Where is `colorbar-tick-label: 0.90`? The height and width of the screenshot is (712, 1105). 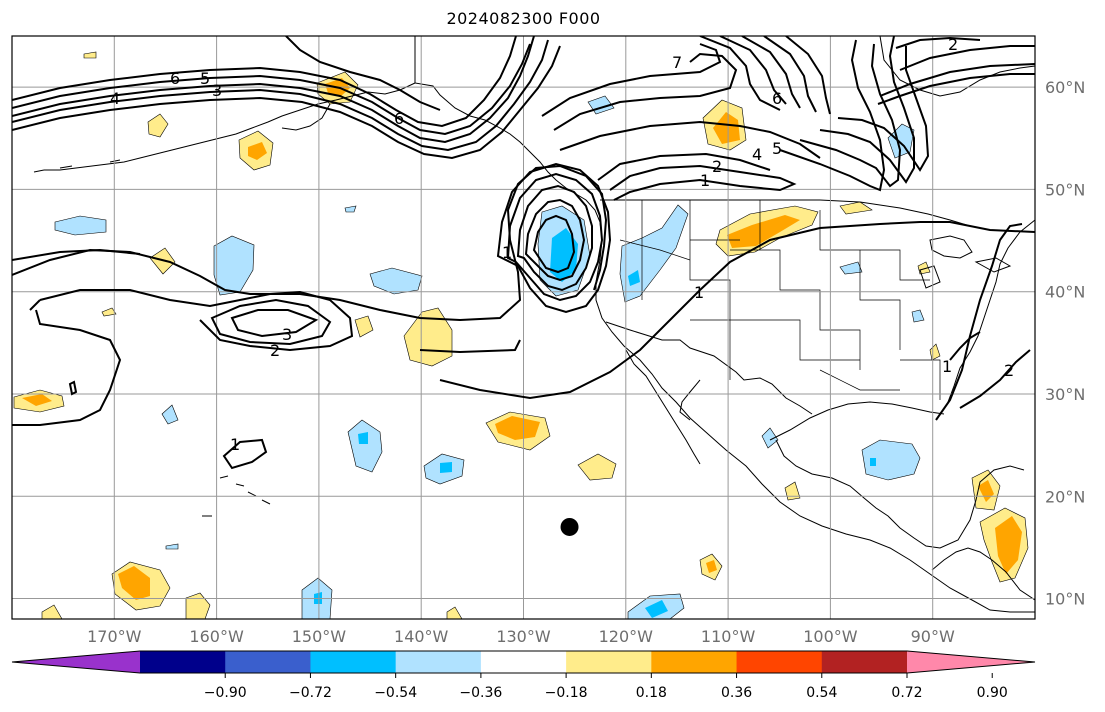 colorbar-tick-label: 0.90 is located at coordinates (992, 693).